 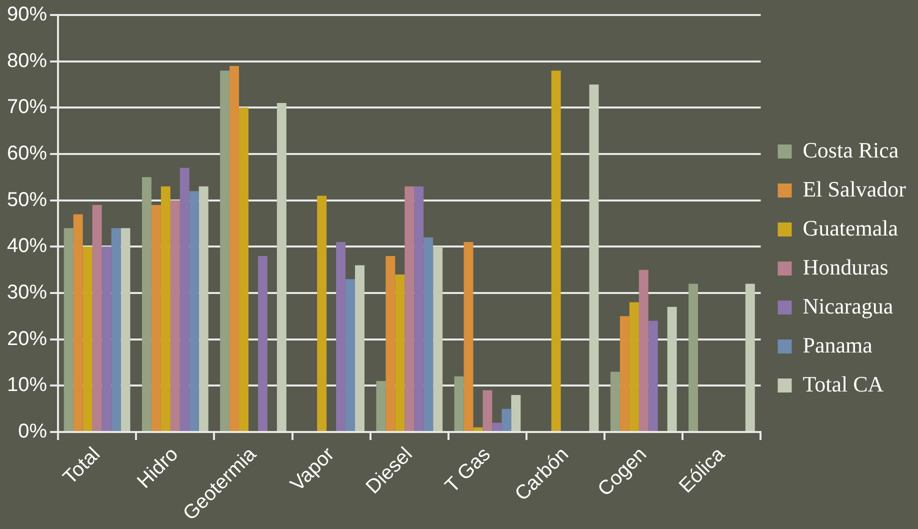 I want to click on y-tick-label: 10%, so click(x=27, y=385).